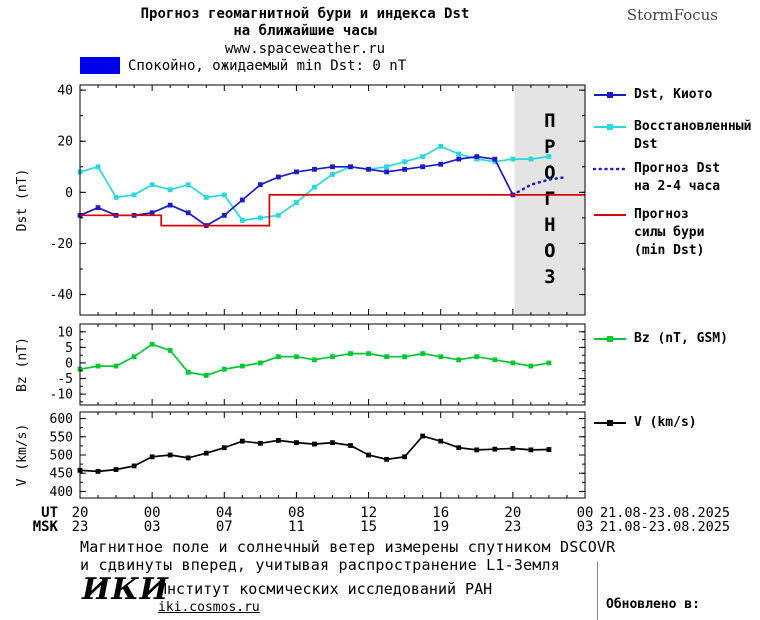 This screenshot has width=760, height=620. I want to click on legend-label: на 2-4 часа, so click(677, 186).